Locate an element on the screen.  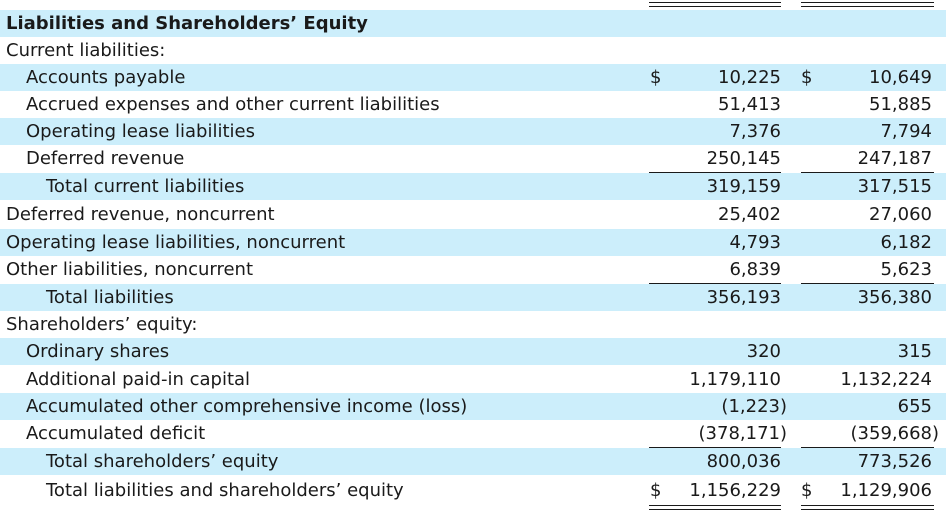
value-col1: 10,225 is located at coordinates (749, 77).